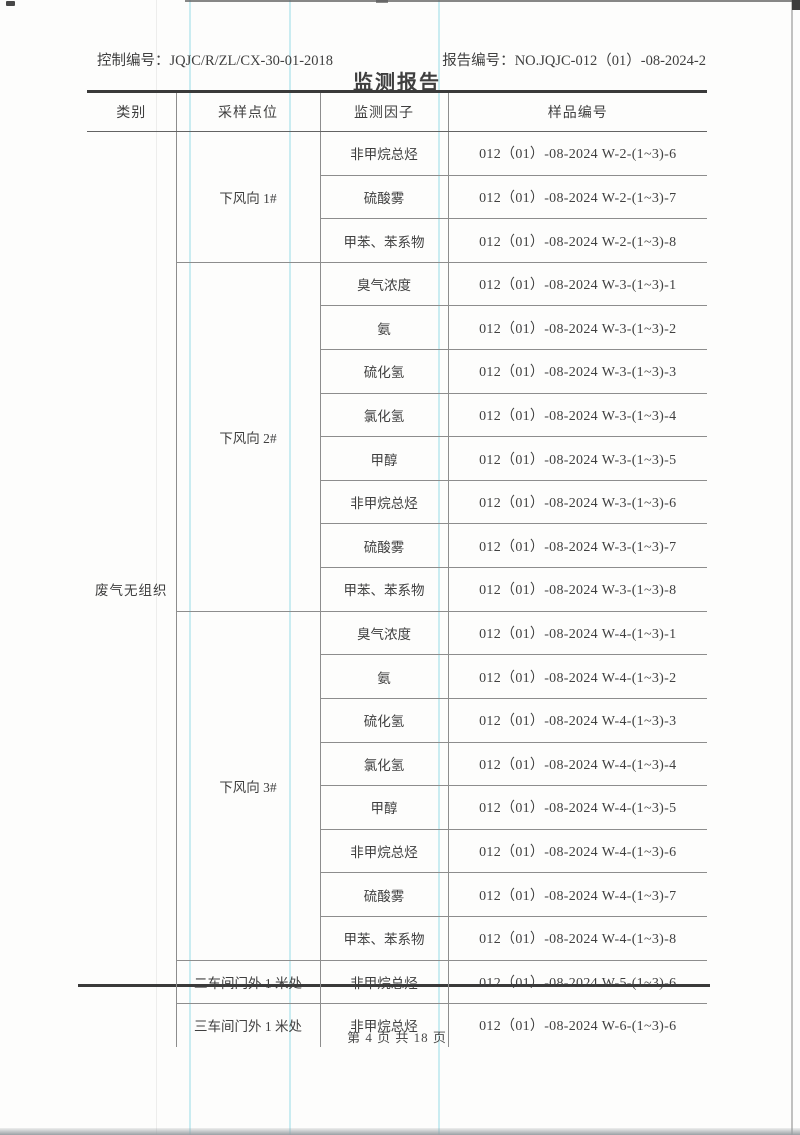  What do you see at coordinates (397, 83) in the screenshot?
I see `document-title: 监测报告` at bounding box center [397, 83].